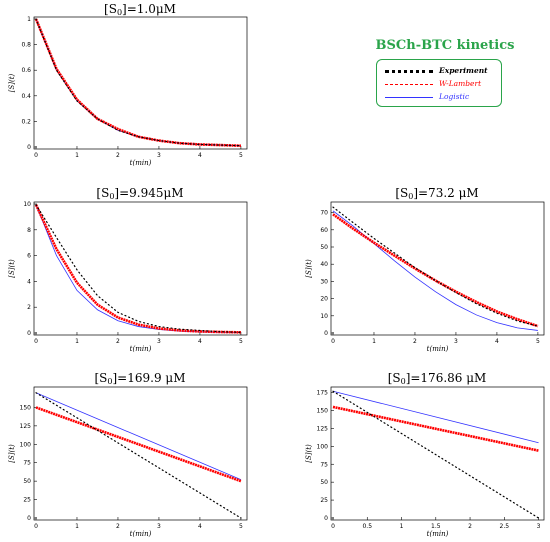  Describe the element at coordinates (463, 70) in the screenshot. I see `legend-label-experiment: Experiment` at that location.